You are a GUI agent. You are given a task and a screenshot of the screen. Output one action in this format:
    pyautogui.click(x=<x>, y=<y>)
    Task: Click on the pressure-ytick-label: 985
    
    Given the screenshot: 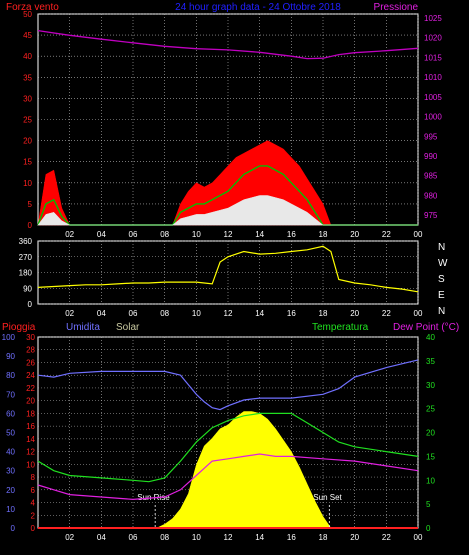 What is the action you would take?
    pyautogui.click(x=431, y=176)
    